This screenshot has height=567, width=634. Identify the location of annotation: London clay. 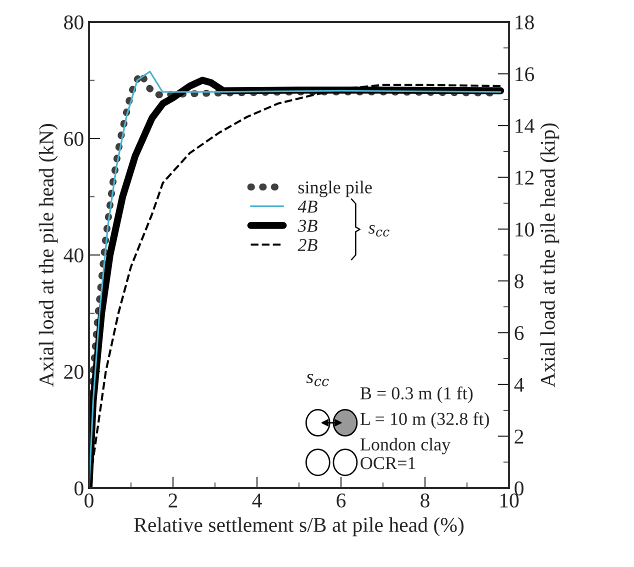
(405, 446).